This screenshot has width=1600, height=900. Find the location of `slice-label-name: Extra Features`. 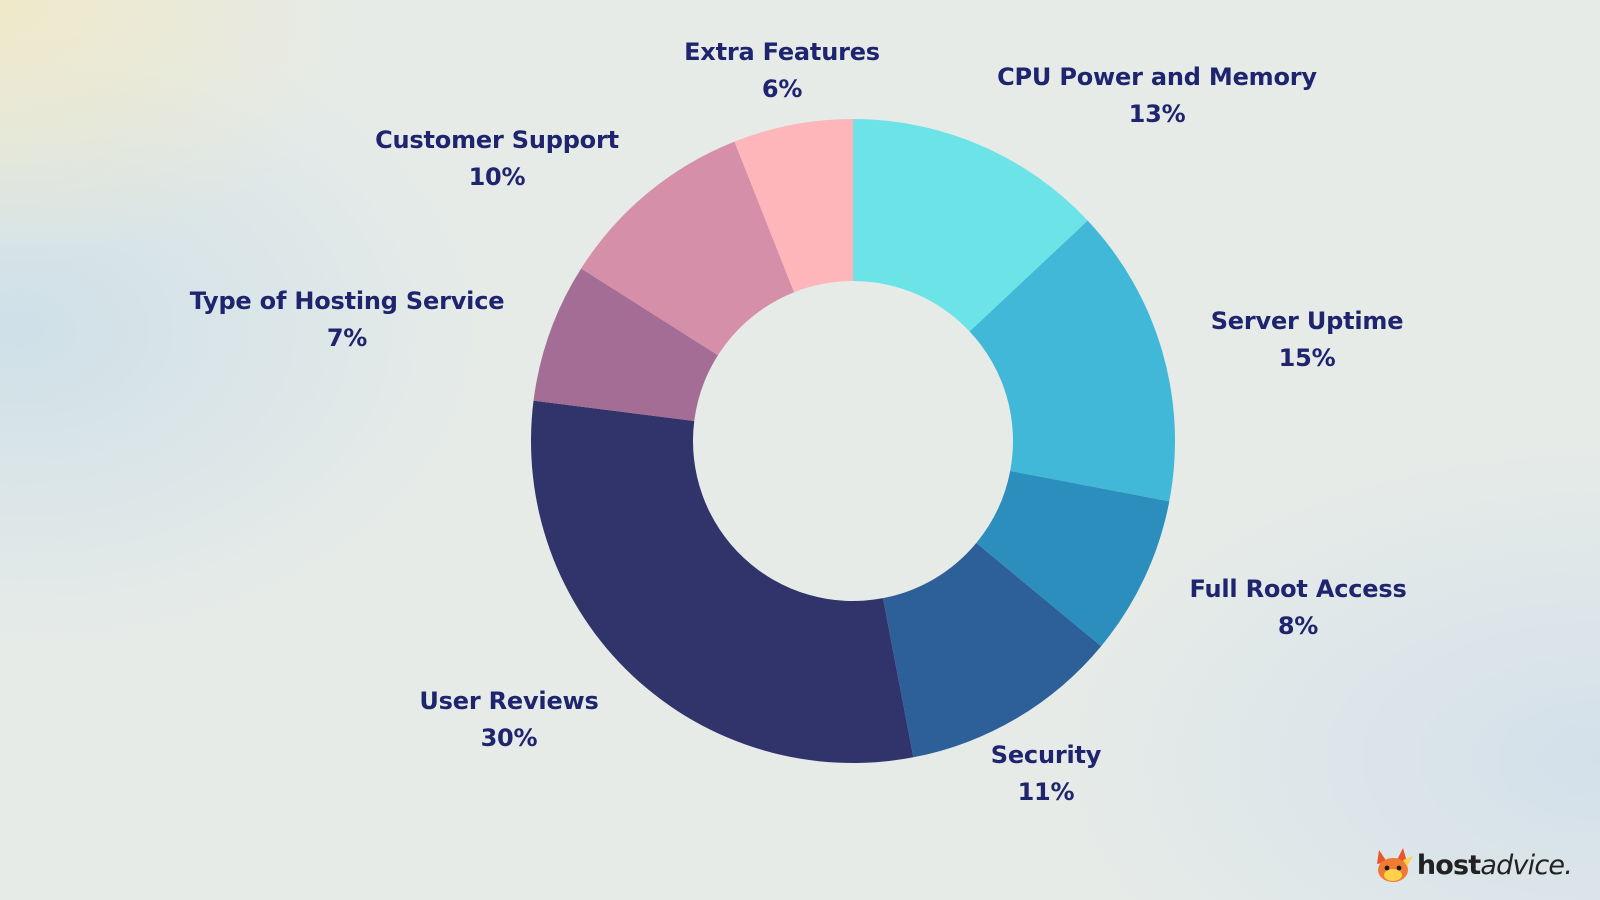

slice-label-name: Extra Features is located at coordinates (782, 52).